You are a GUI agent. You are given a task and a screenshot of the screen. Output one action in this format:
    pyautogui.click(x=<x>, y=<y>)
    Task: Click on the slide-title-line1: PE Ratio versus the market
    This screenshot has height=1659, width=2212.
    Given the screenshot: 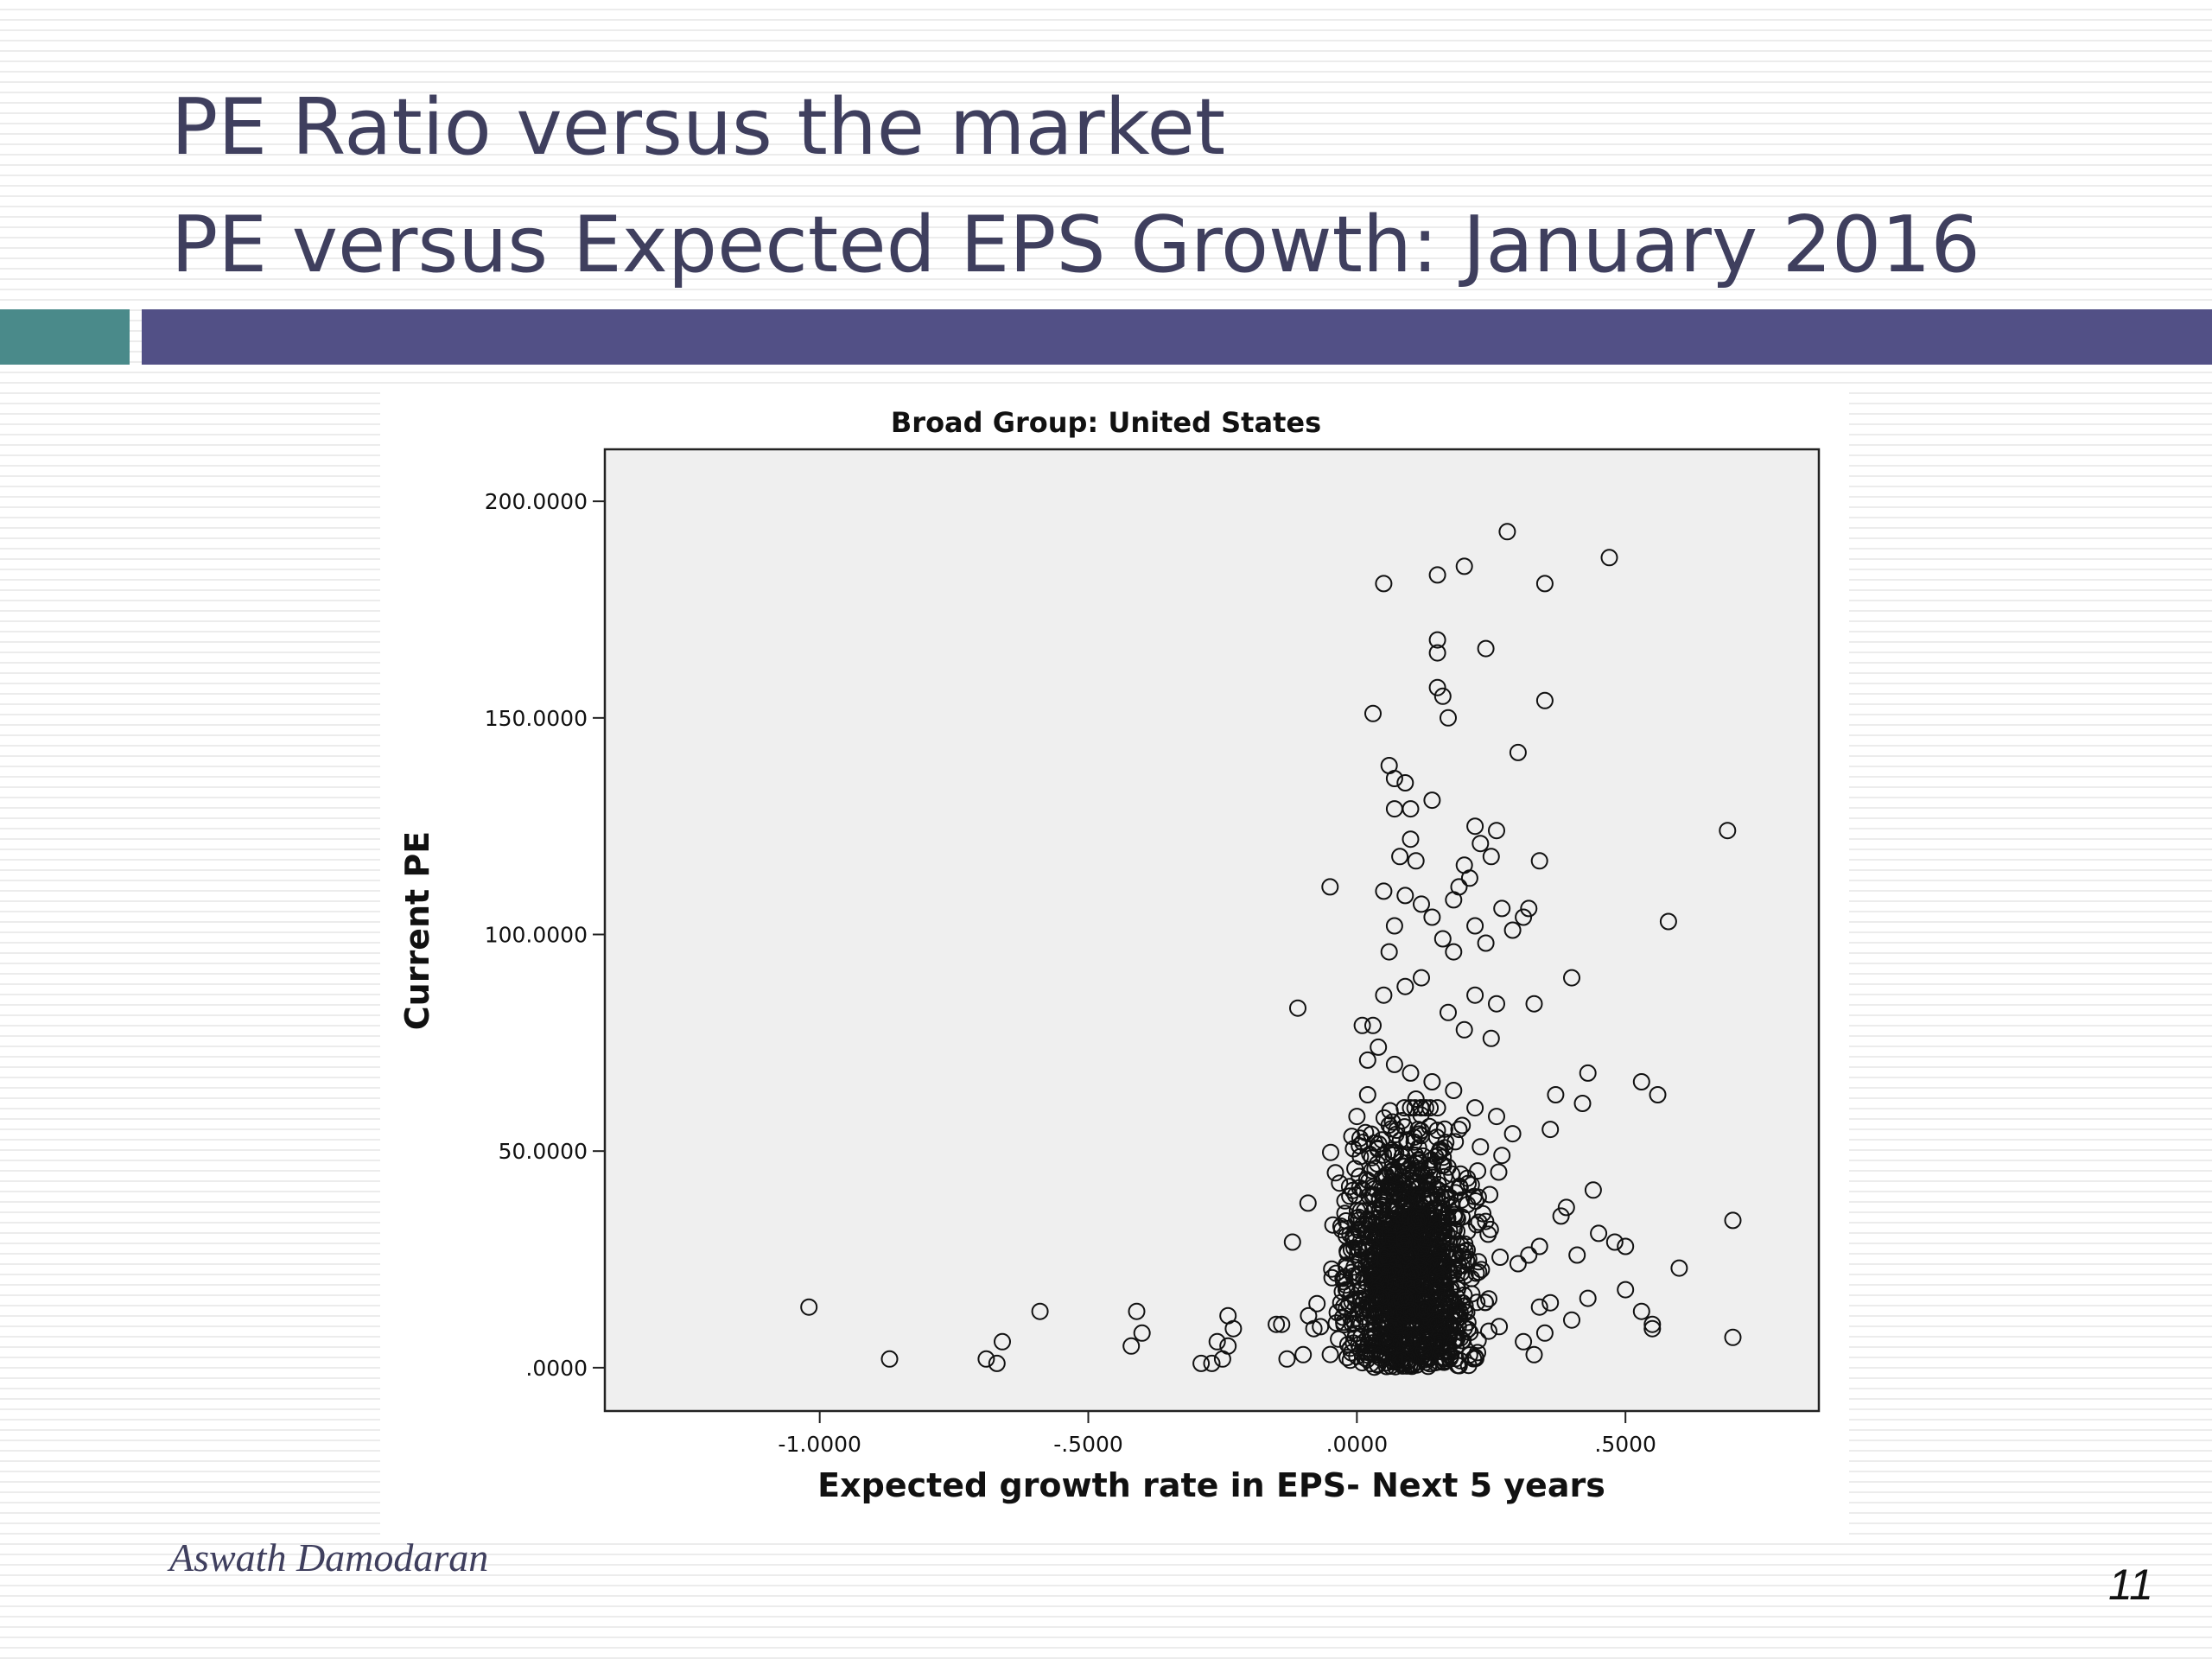 What is the action you would take?
    pyautogui.click(x=698, y=127)
    